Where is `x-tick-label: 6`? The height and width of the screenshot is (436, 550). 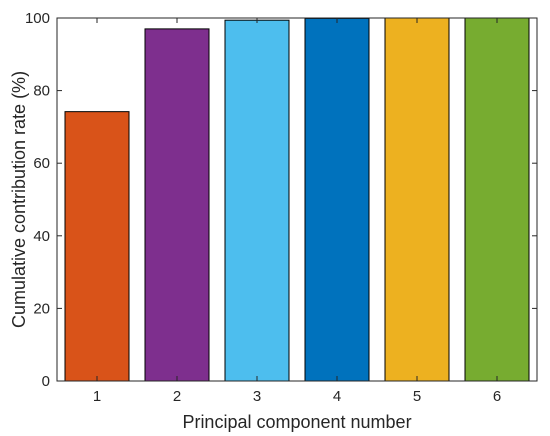
x-tick-label: 6 is located at coordinates (497, 396).